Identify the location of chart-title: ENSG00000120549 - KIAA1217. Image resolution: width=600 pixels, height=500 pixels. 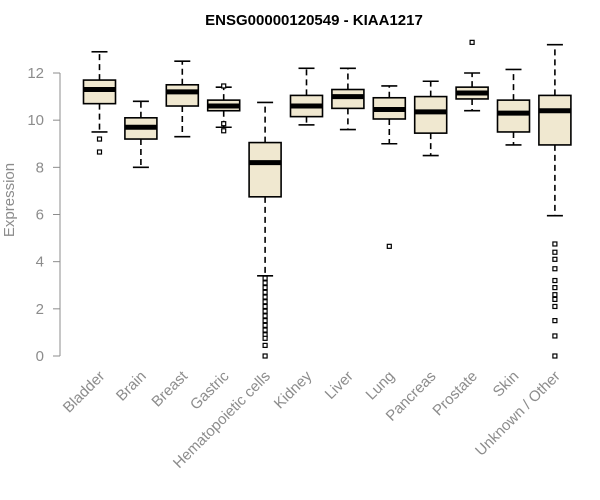
(314, 20).